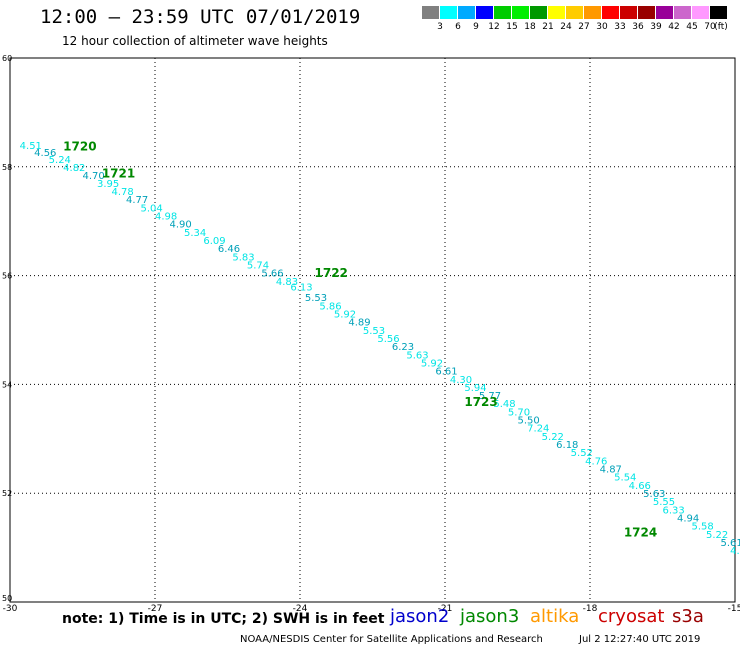 This screenshot has width=740, height=650. Describe the element at coordinates (60, 160) in the screenshot. I see `wave-height-label: 5.24` at that location.